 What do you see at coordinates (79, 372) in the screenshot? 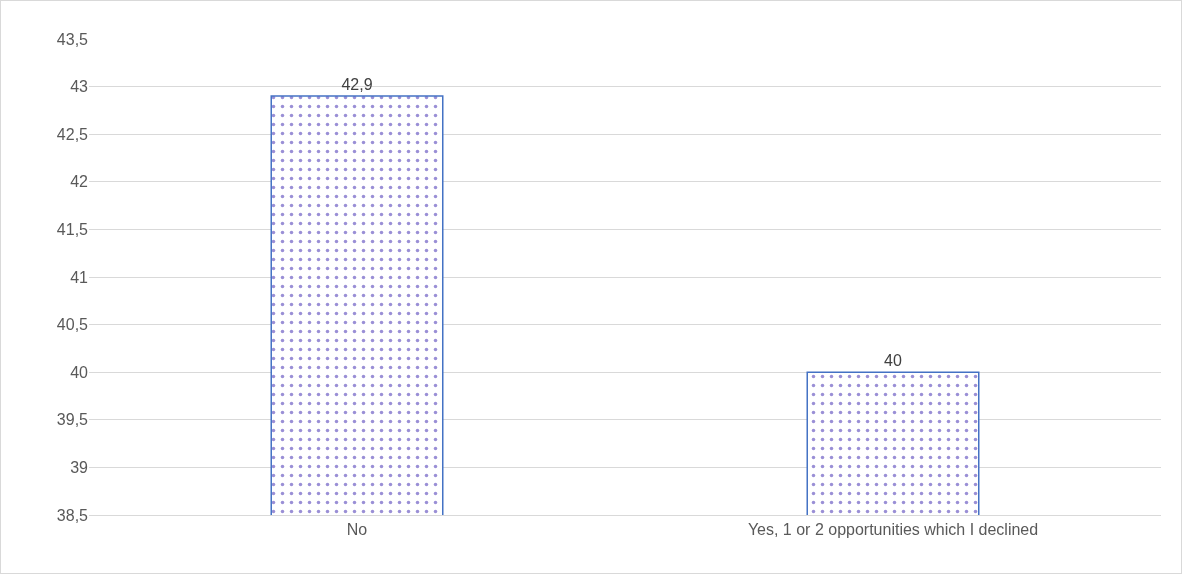
I see `y-tick-label: 40` at bounding box center [79, 372].